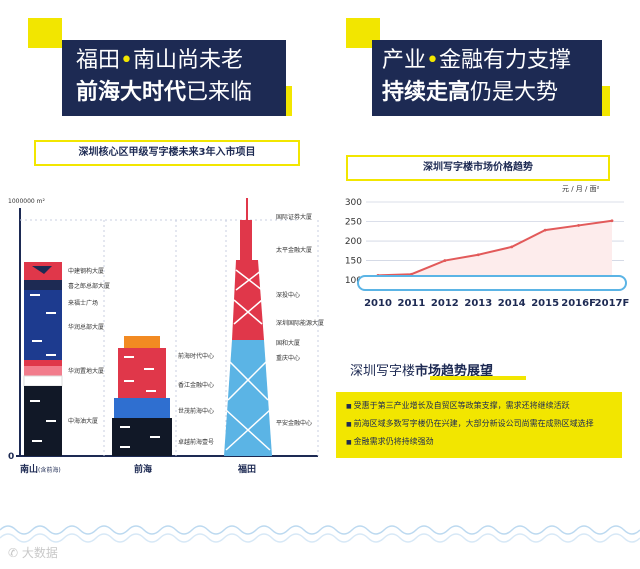  I want to click on building-red-stripe, so click(43, 363).